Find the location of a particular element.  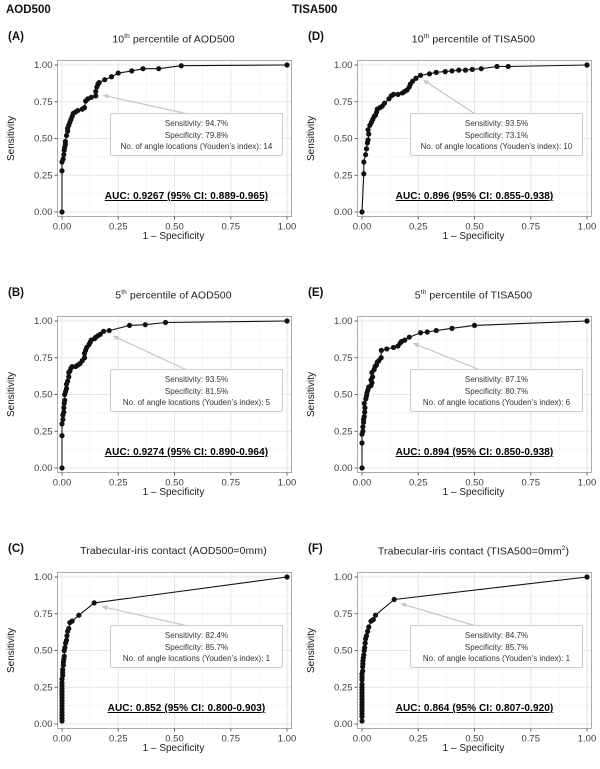

panel-title: Trabecular-iris contact (TISA500=0mm2) is located at coordinates (473, 551).